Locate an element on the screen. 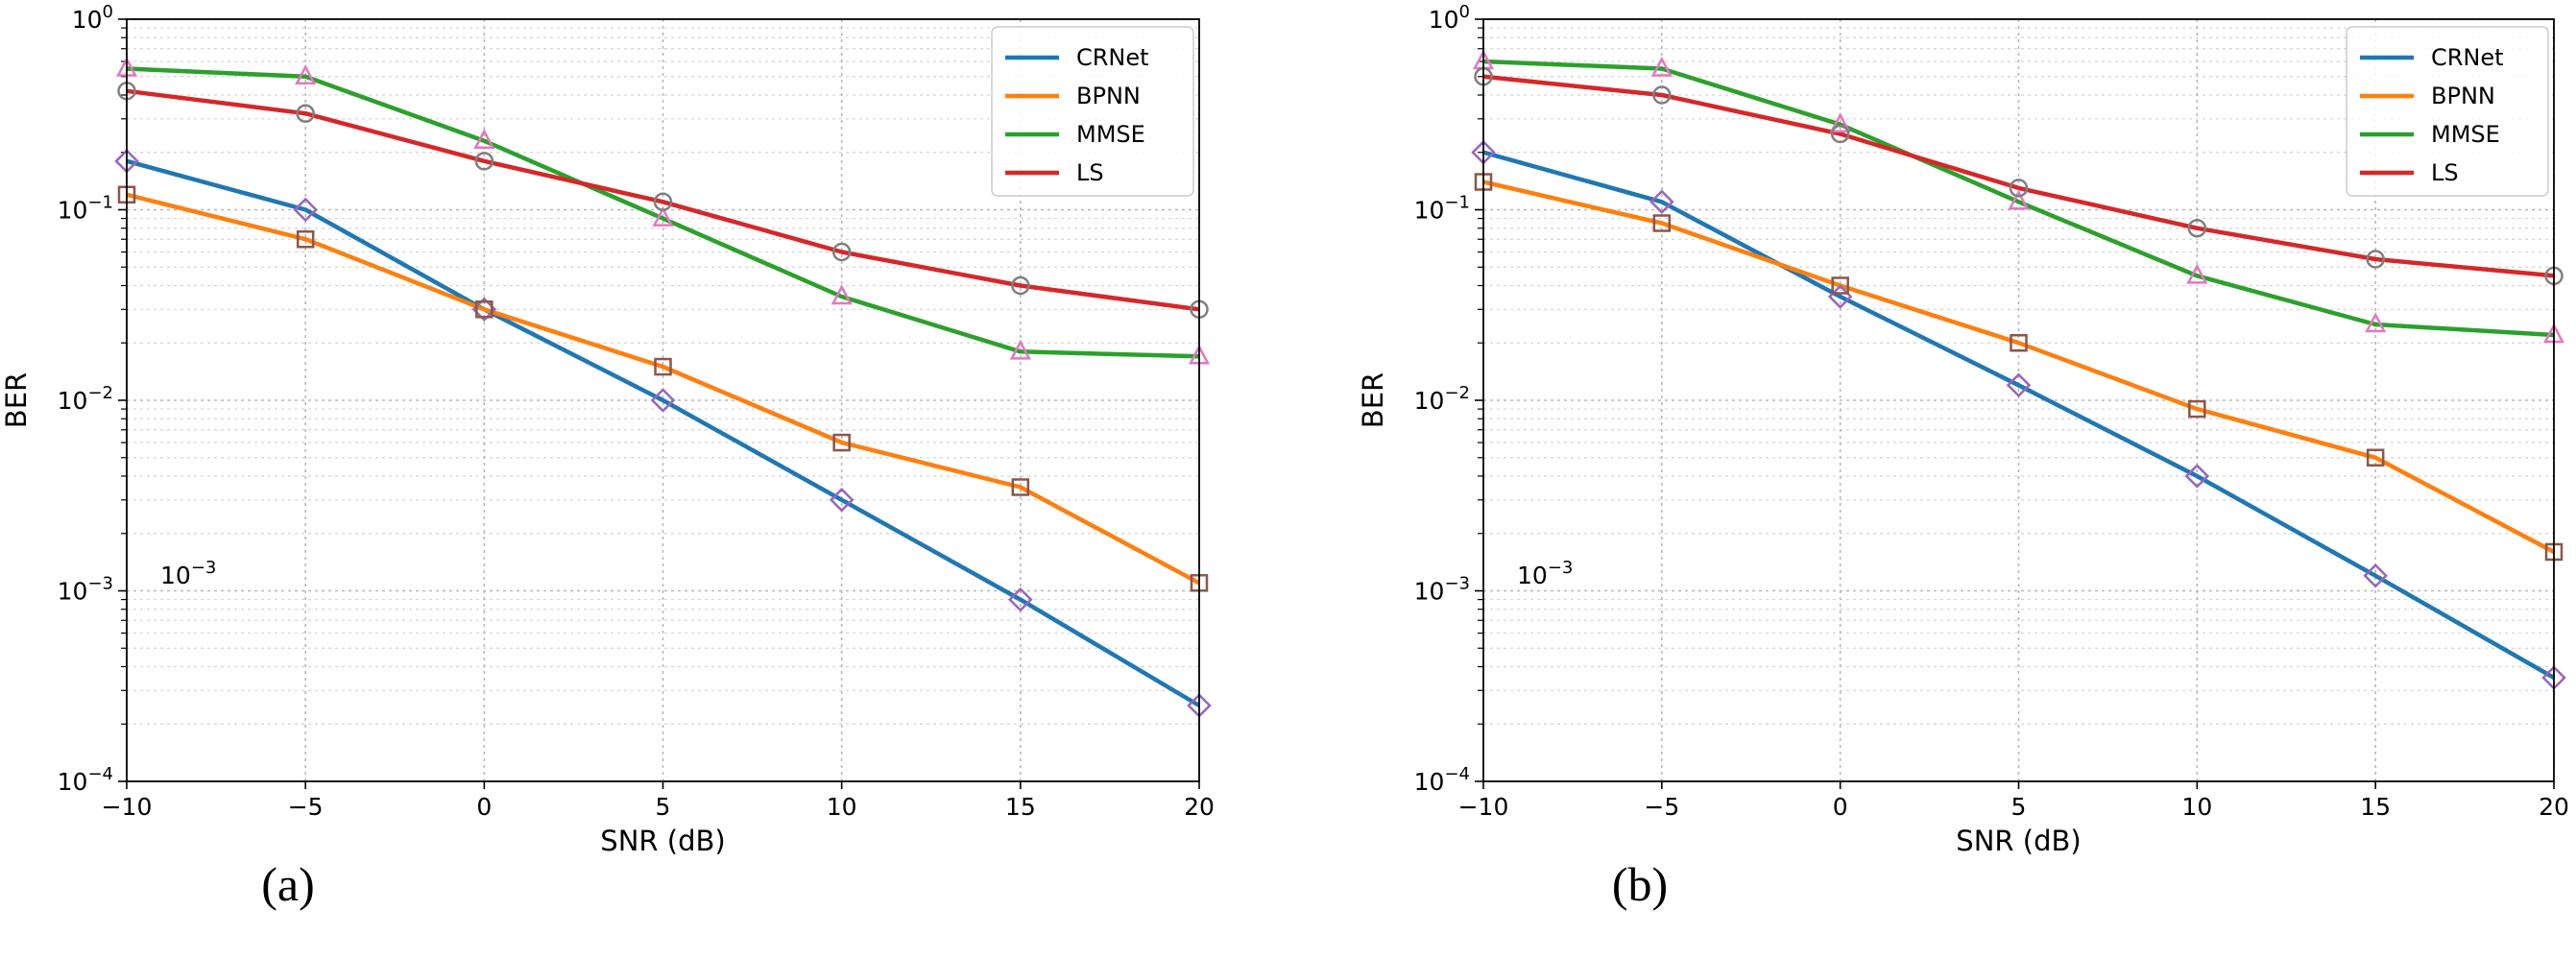 The height and width of the screenshot is (958, 2576). x-tick-label: 10 is located at coordinates (842, 807).